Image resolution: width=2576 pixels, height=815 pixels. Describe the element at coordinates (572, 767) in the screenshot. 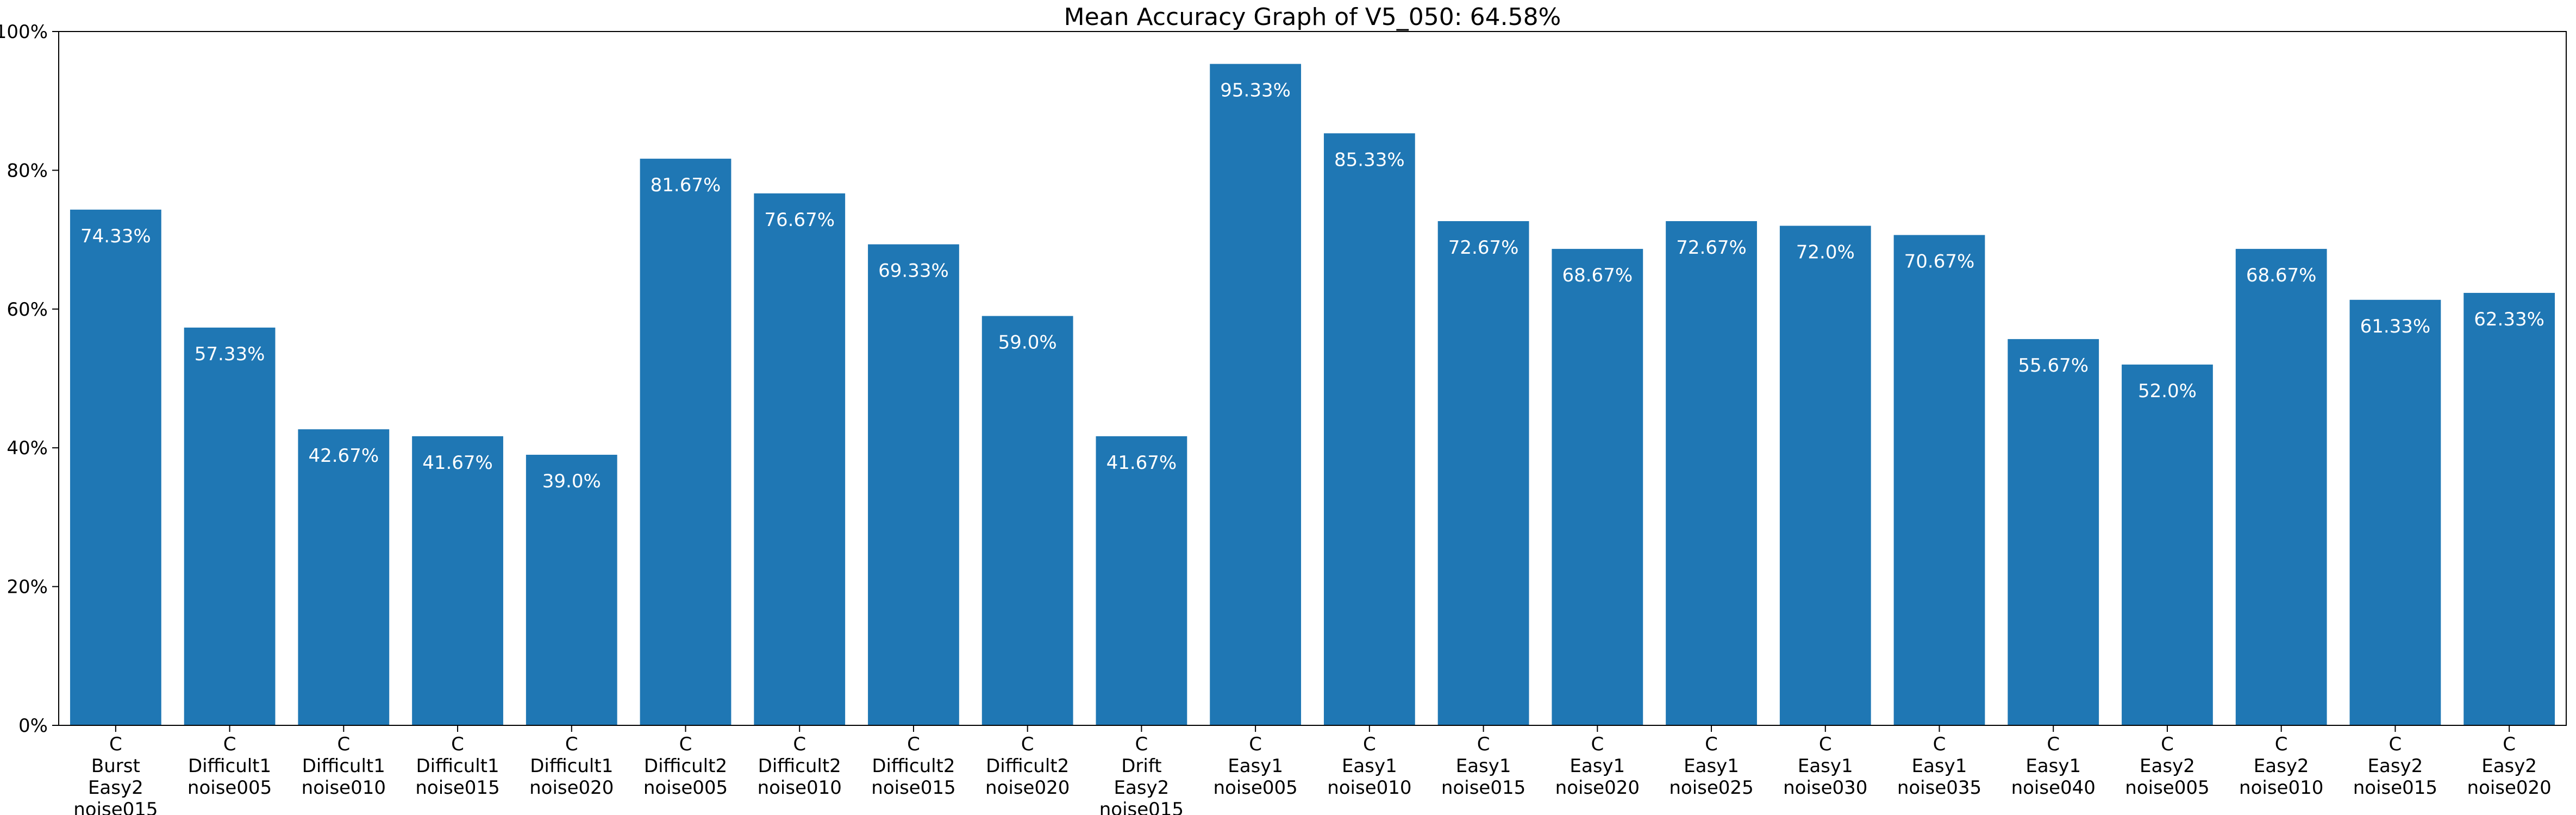

I see `x-tick-label: C Difficult1 noise020` at that location.